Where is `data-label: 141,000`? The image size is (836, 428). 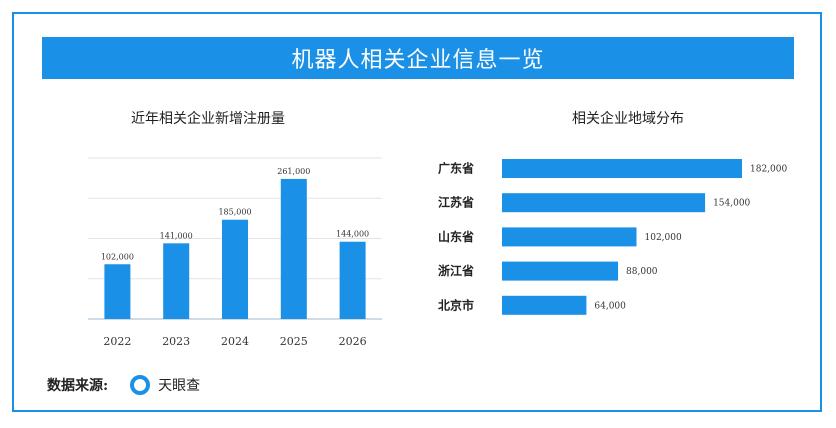
data-label: 141,000 is located at coordinates (176, 235).